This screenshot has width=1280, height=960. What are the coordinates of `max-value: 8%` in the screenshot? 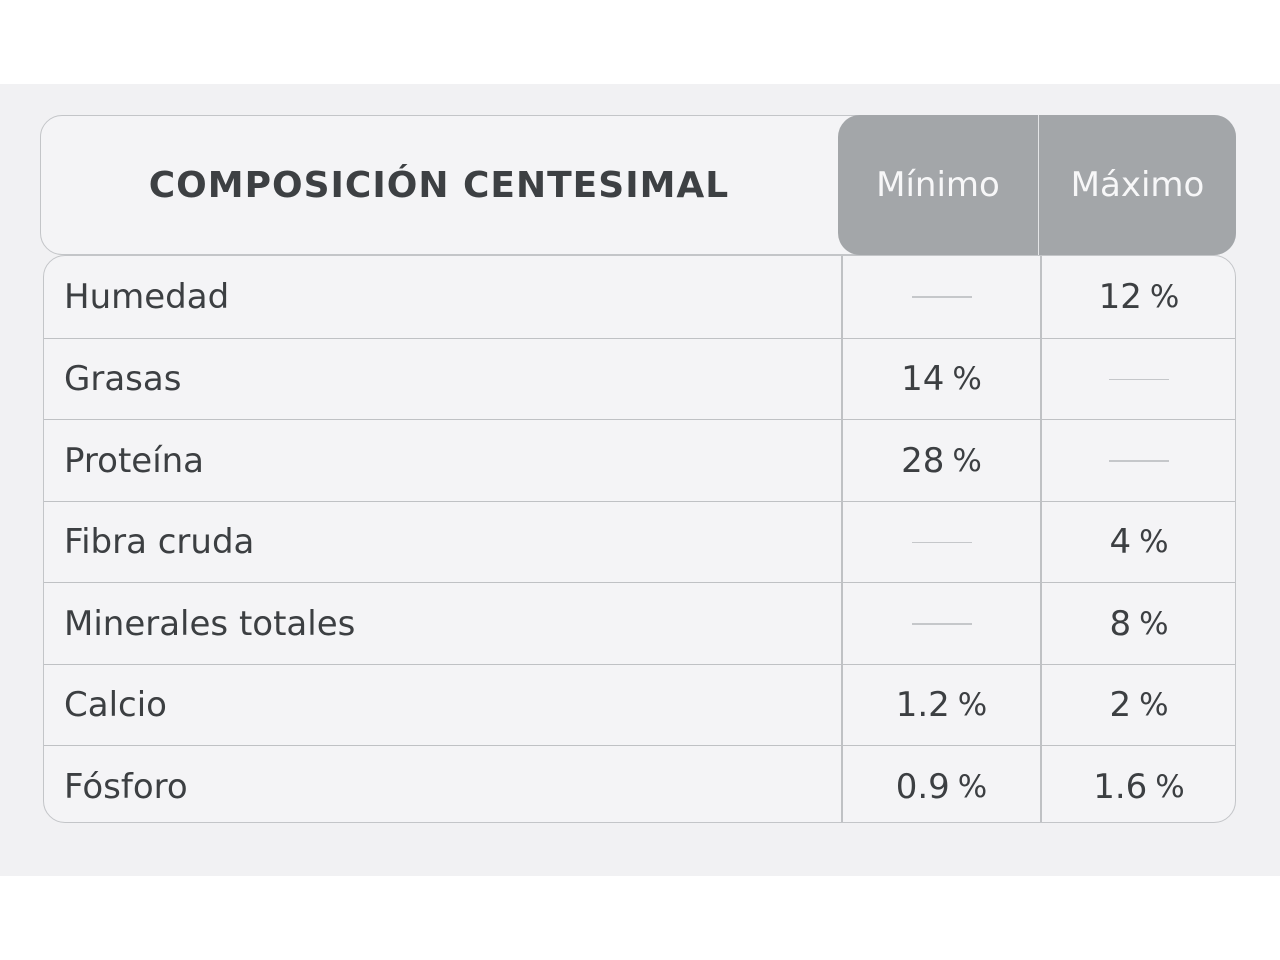 It's located at (1138, 624).